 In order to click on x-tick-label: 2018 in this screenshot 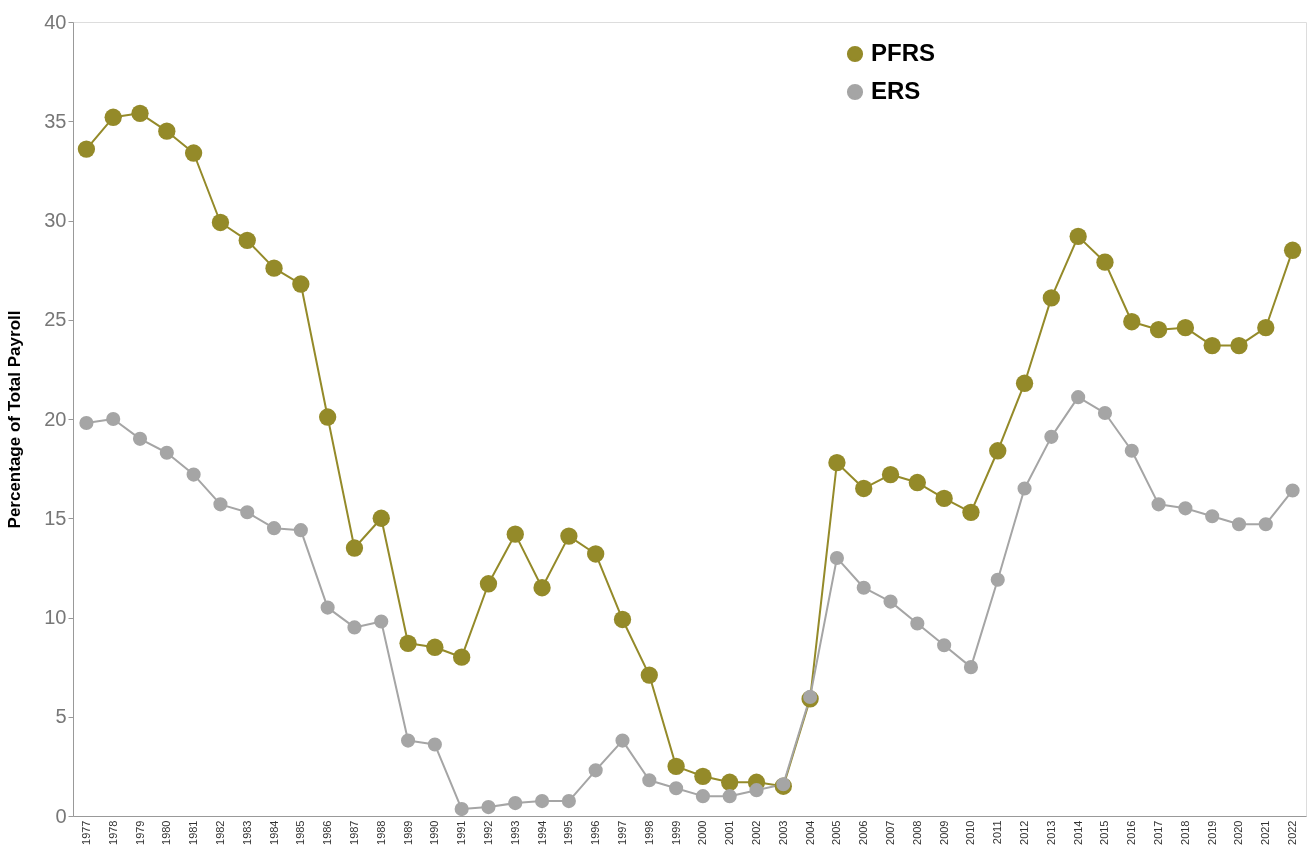, I will do `click(1184, 832)`.